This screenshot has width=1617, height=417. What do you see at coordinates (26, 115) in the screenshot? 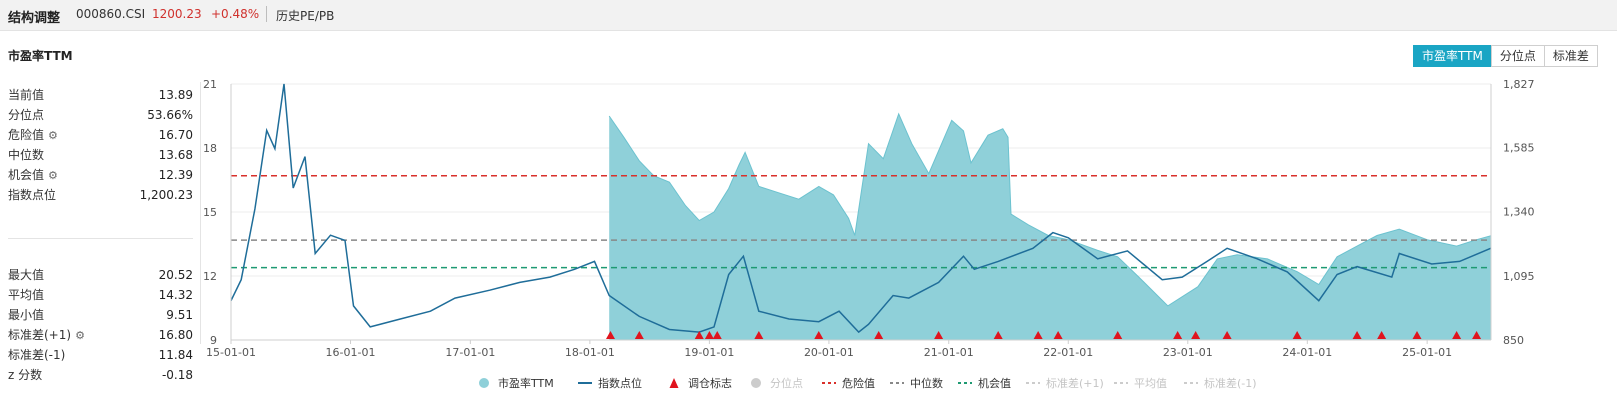
I see `stat-label: 分位点` at bounding box center [26, 115].